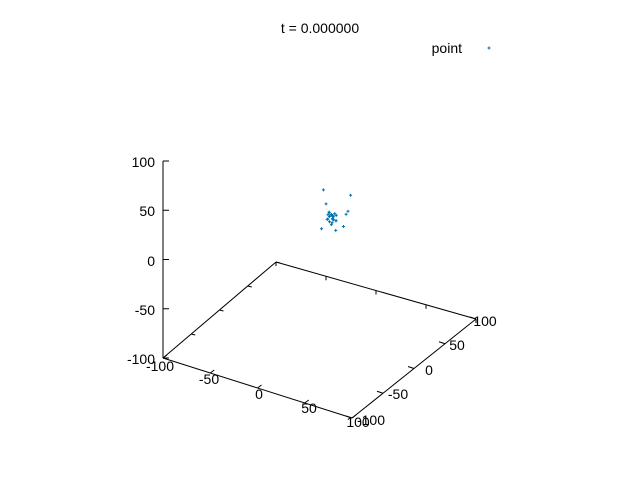  I want to click on y-tick-label: 50, so click(457, 345).